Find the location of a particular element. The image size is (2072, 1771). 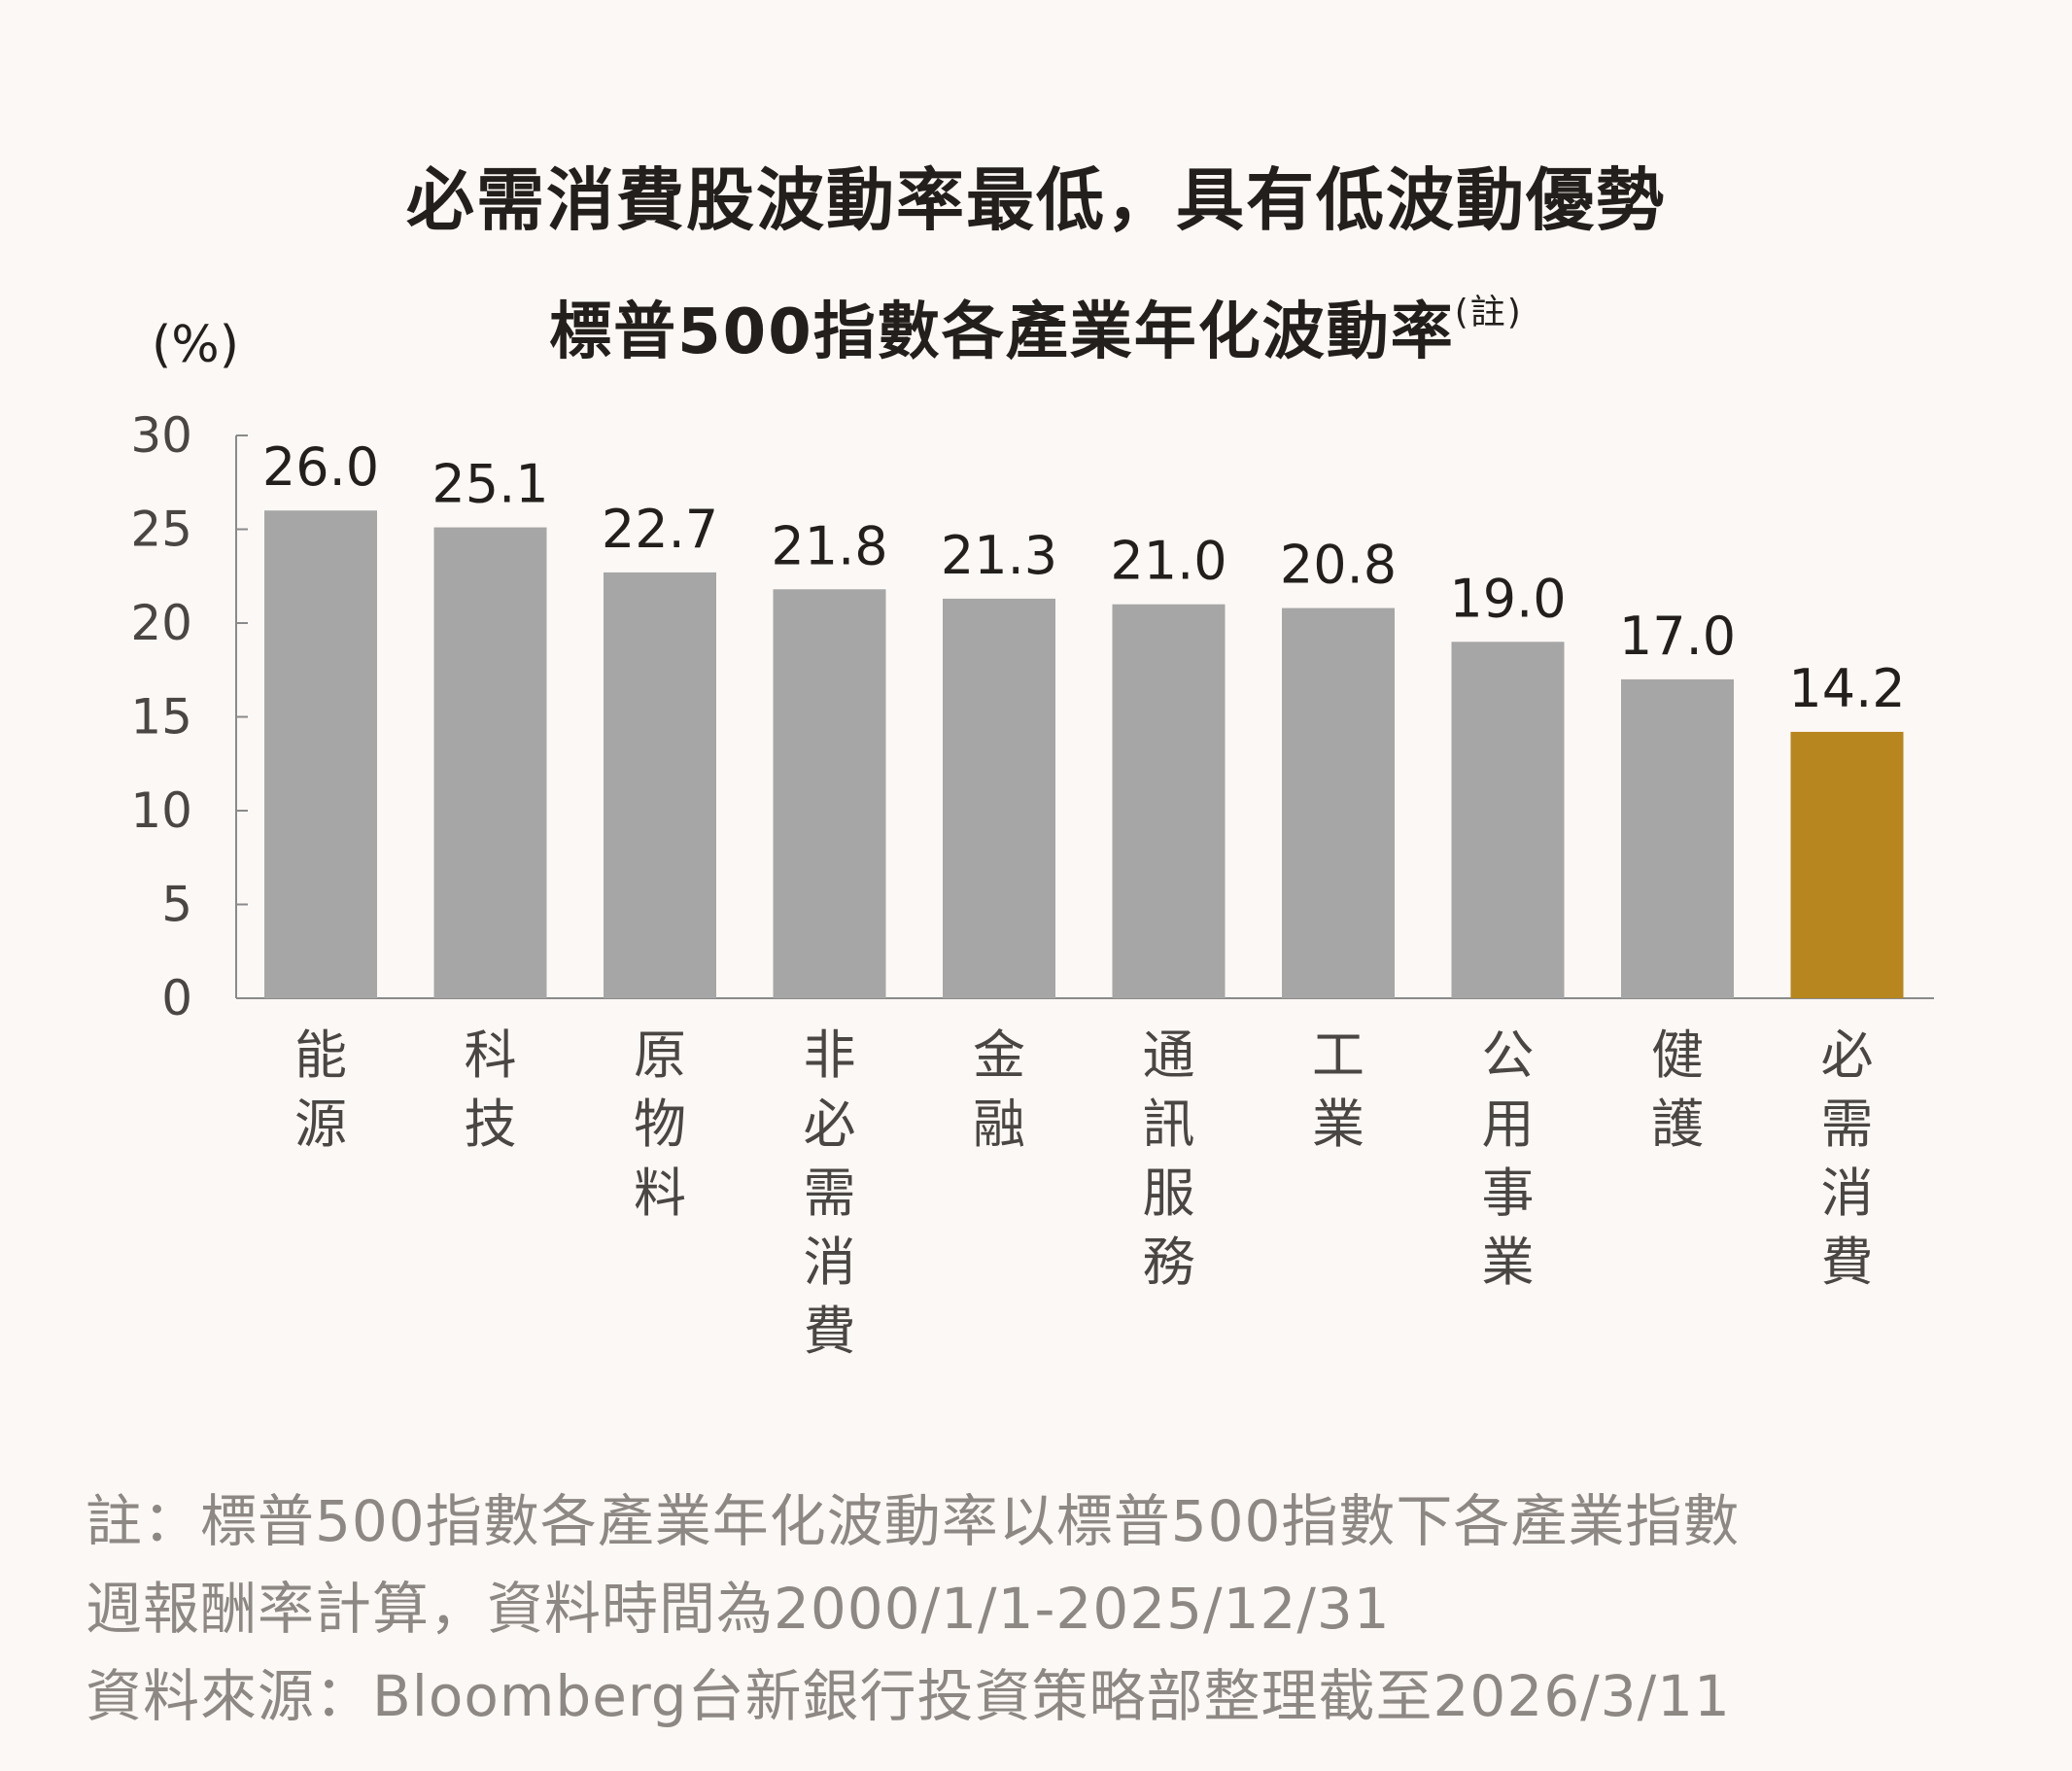

chart-title: 必需消費股波動率最低，具有低波動優勢 is located at coordinates (1036, 200).